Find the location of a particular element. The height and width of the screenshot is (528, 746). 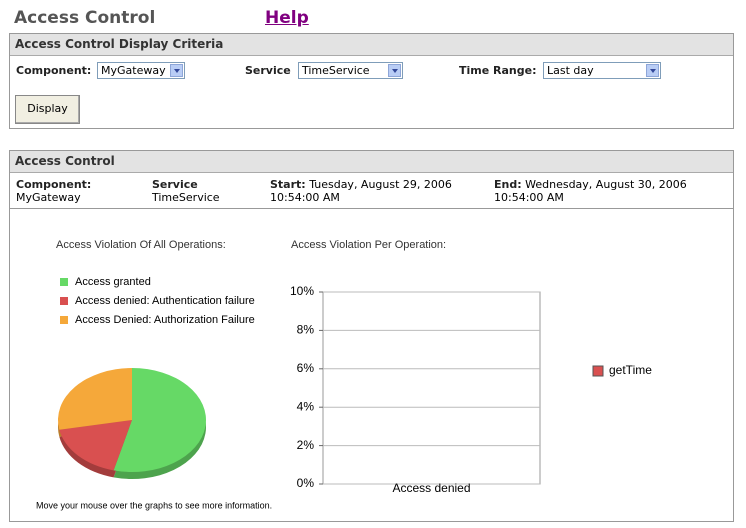

select-value: Last day is located at coordinates (570, 70).